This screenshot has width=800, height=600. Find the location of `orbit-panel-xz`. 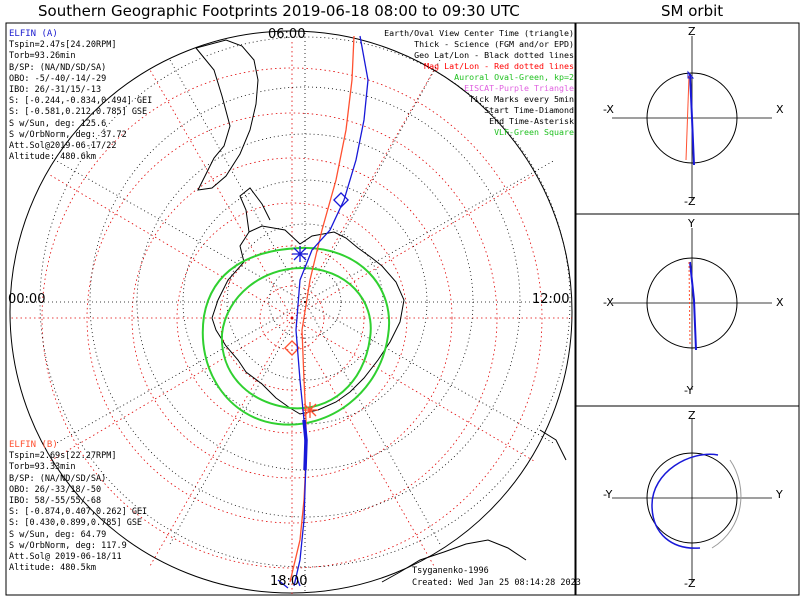

orbit-panel-xz is located at coordinates (692, 118).